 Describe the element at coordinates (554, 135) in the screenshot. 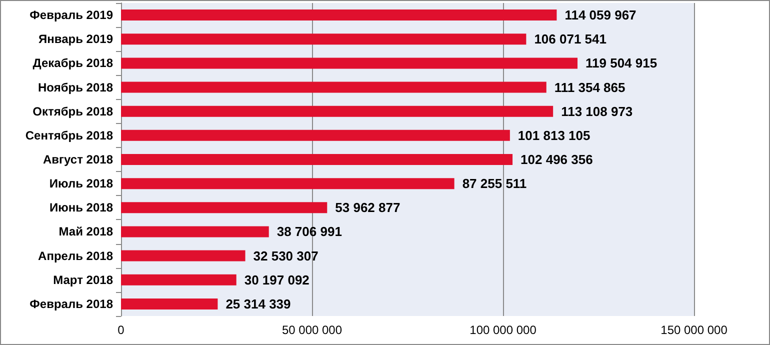

I see `data-label: 101 813 105` at that location.